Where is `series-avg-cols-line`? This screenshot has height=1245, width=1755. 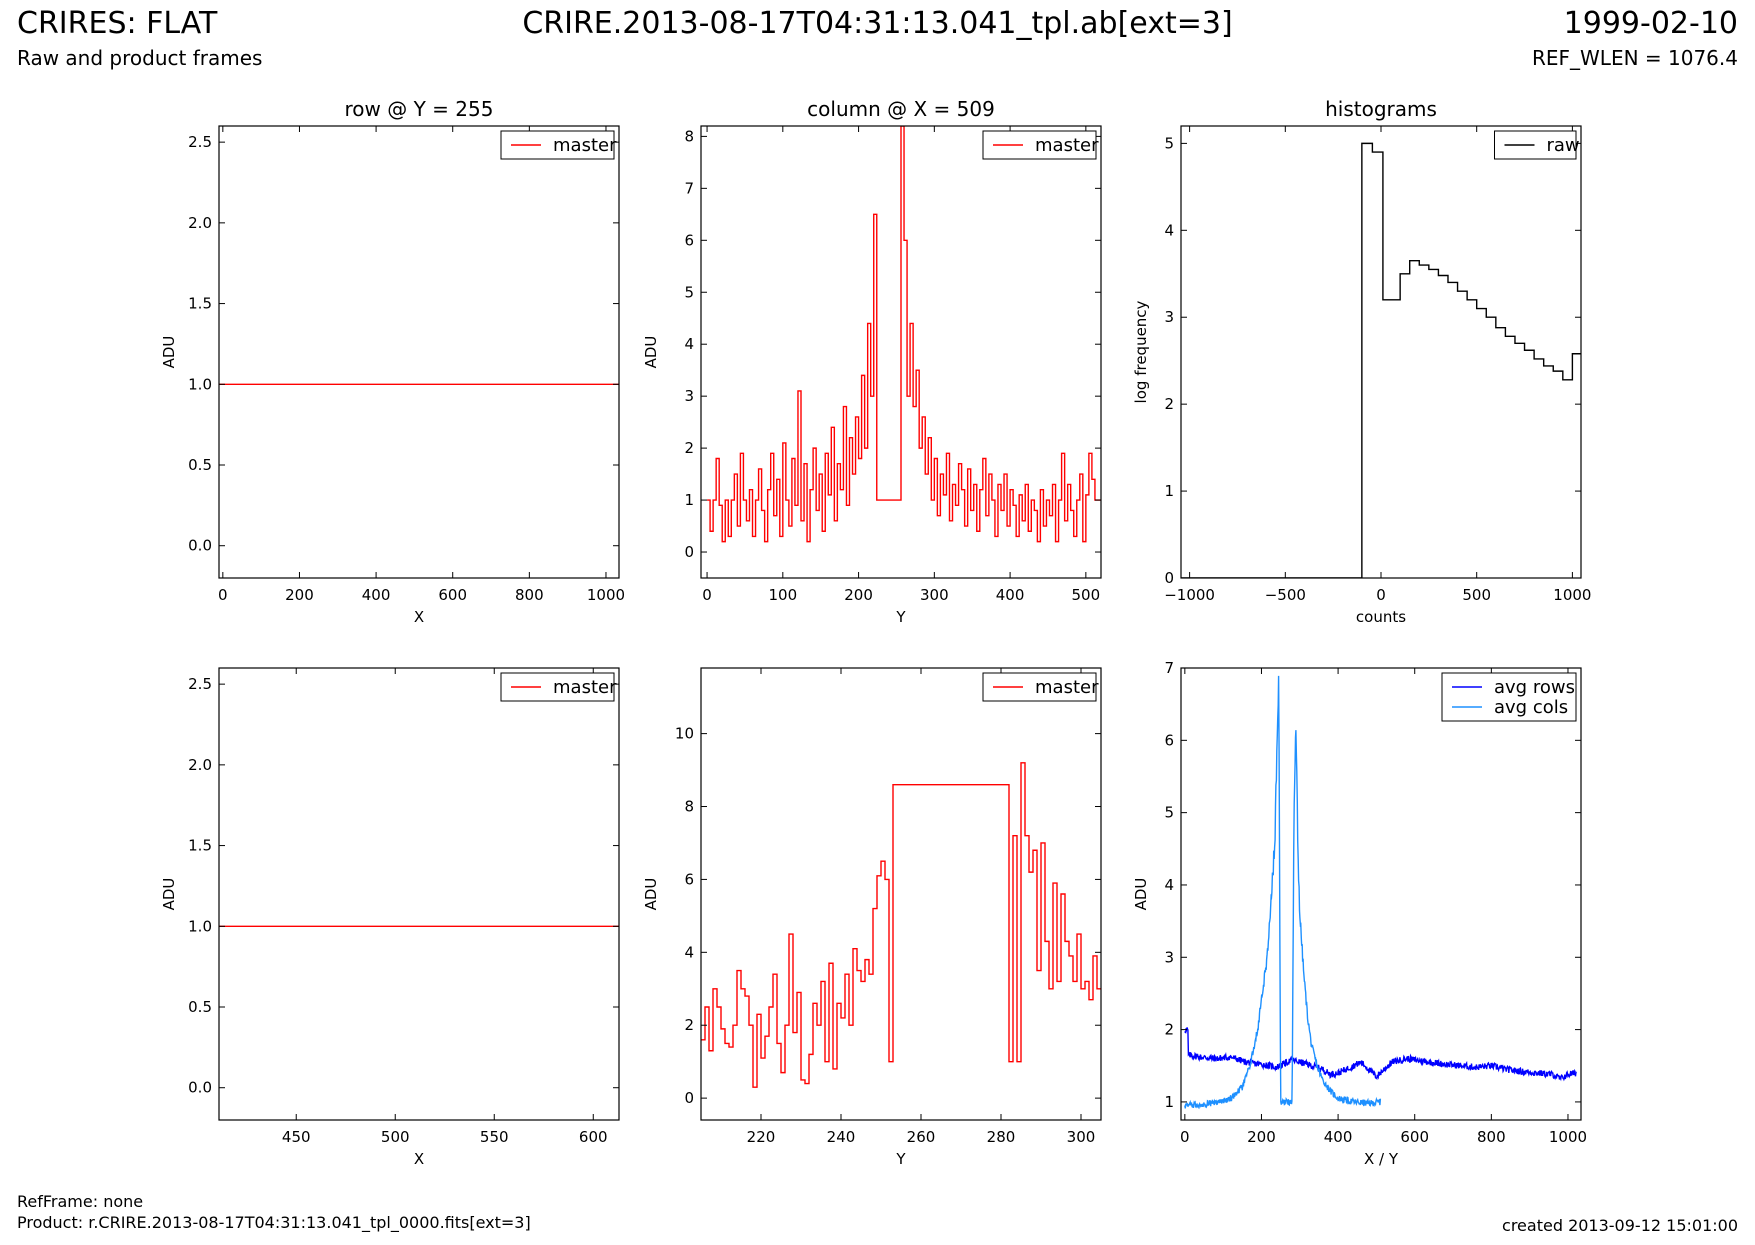
series-avg-cols-line is located at coordinates (1283, 892).